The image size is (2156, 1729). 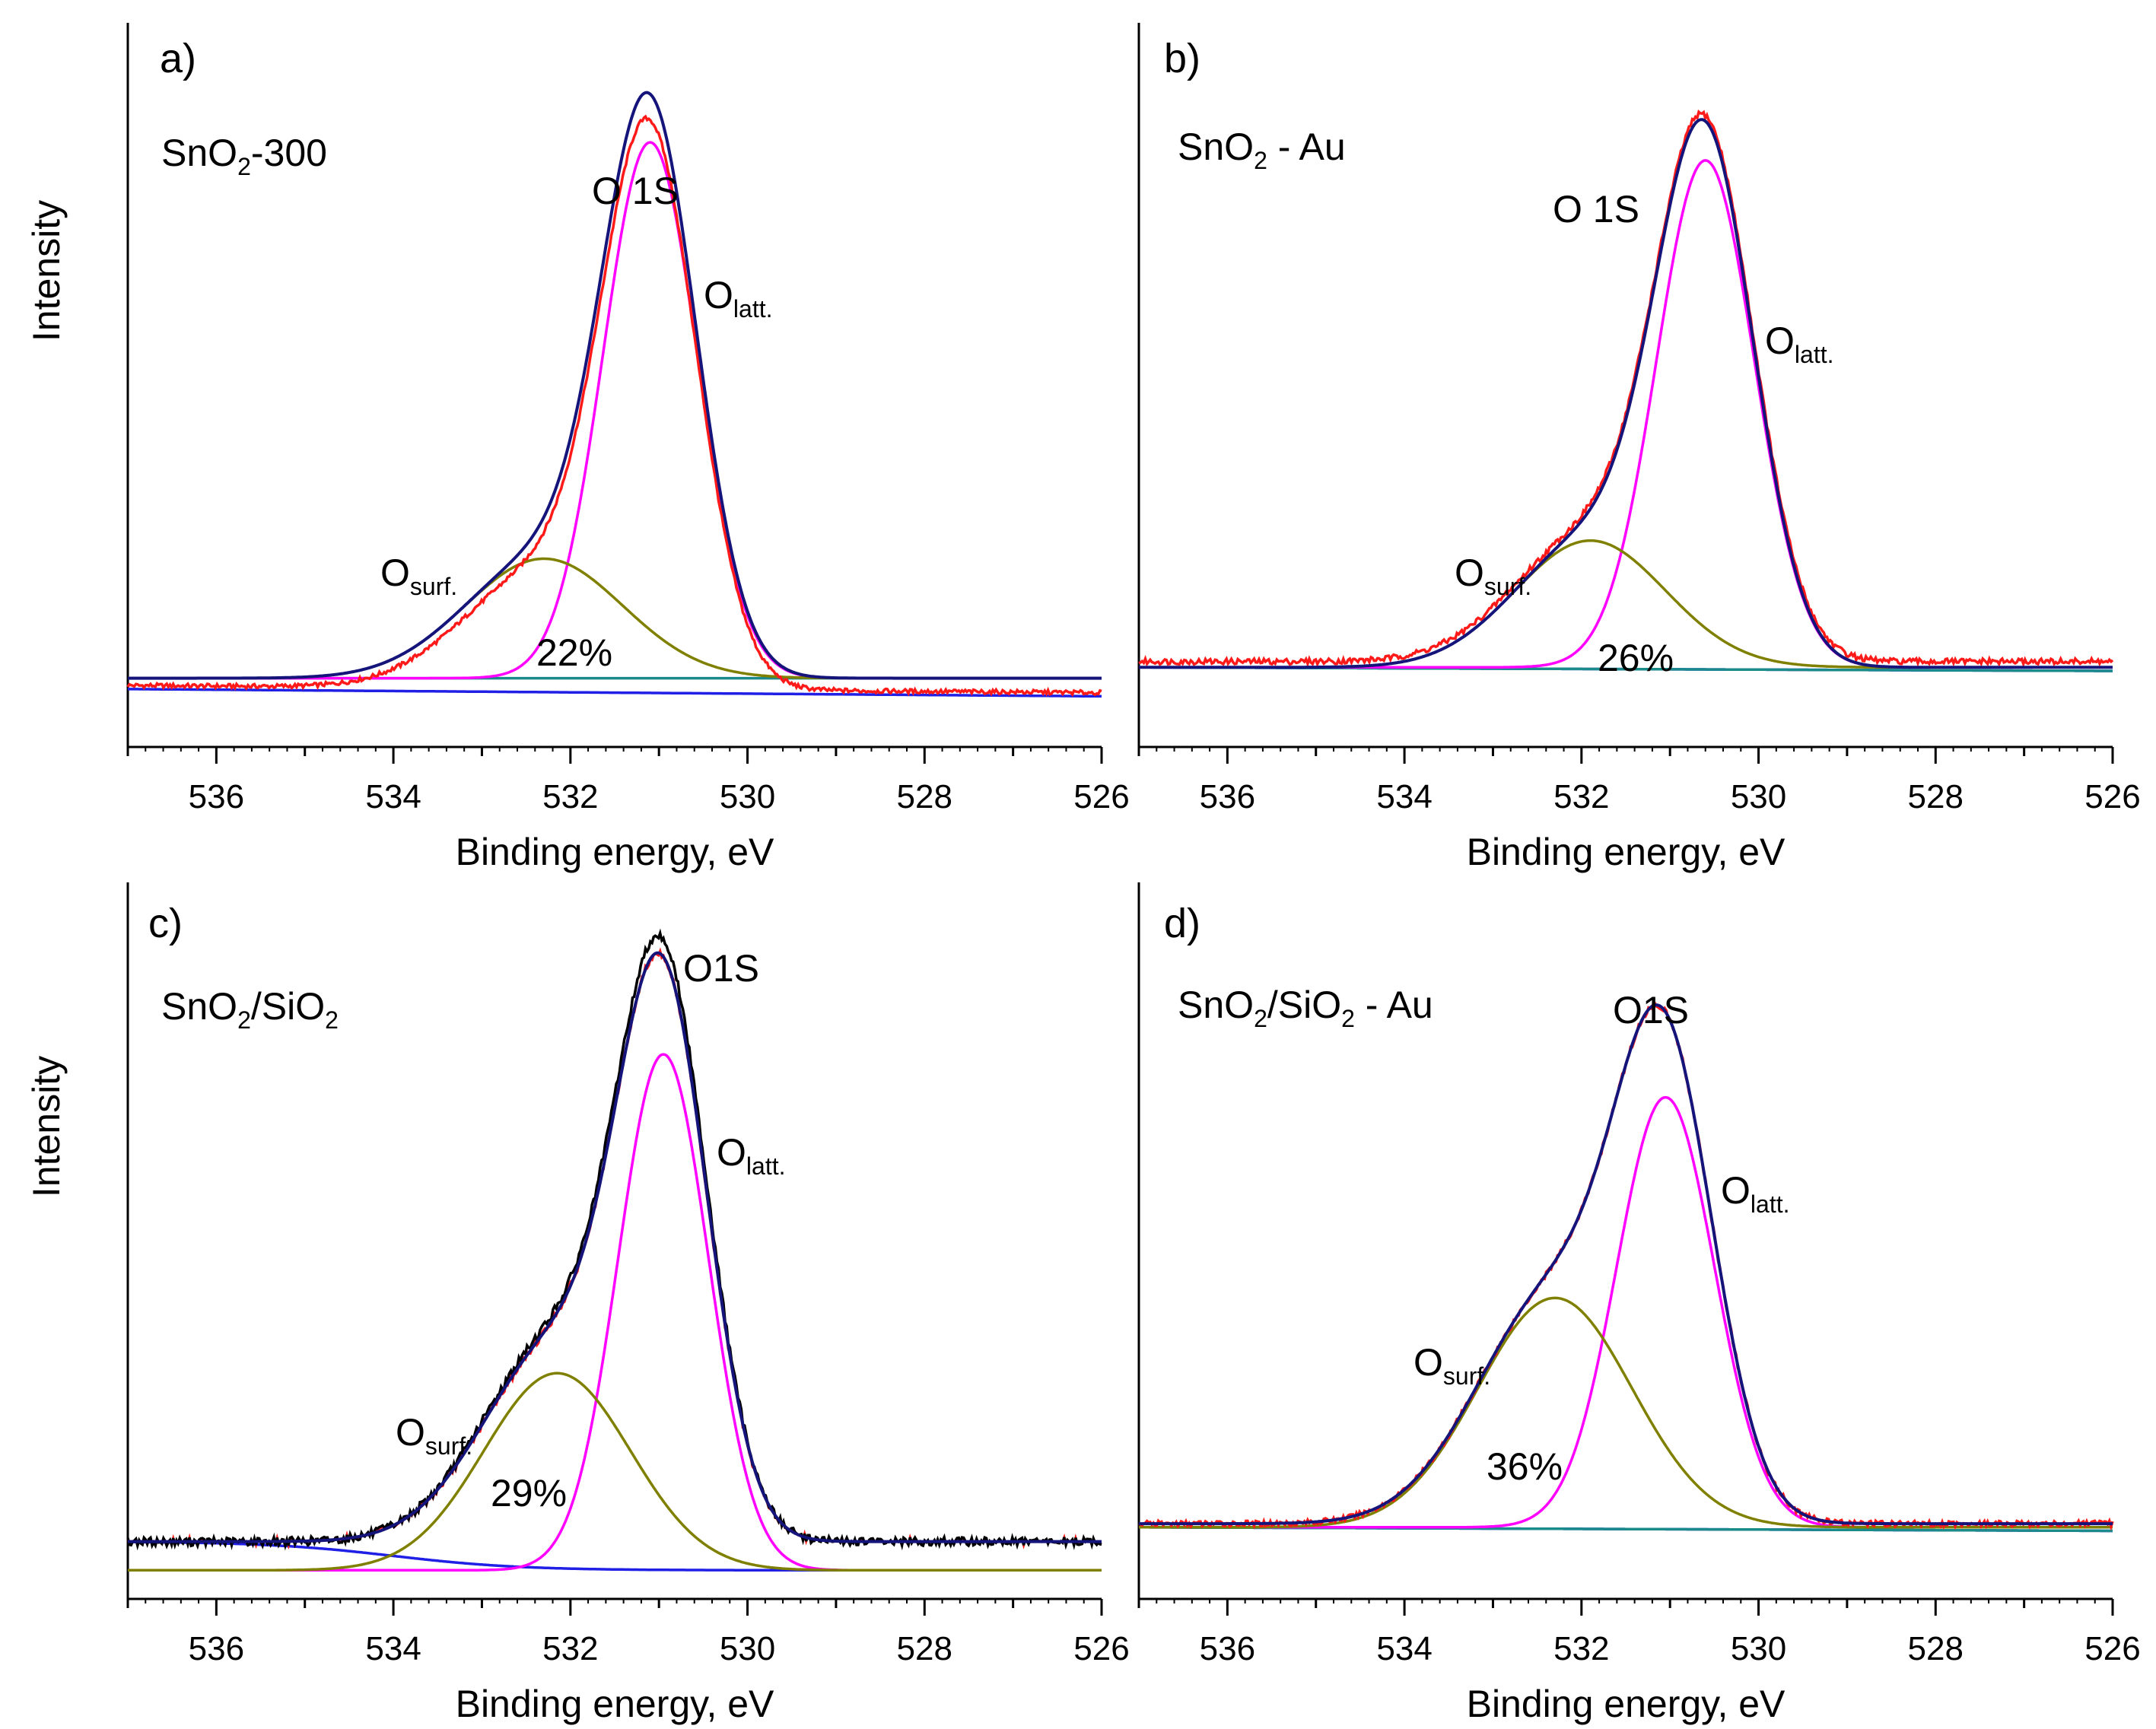 What do you see at coordinates (1305, 1008) in the screenshot?
I see `sample-label: SnO2/SiO2 - Au` at bounding box center [1305, 1008].